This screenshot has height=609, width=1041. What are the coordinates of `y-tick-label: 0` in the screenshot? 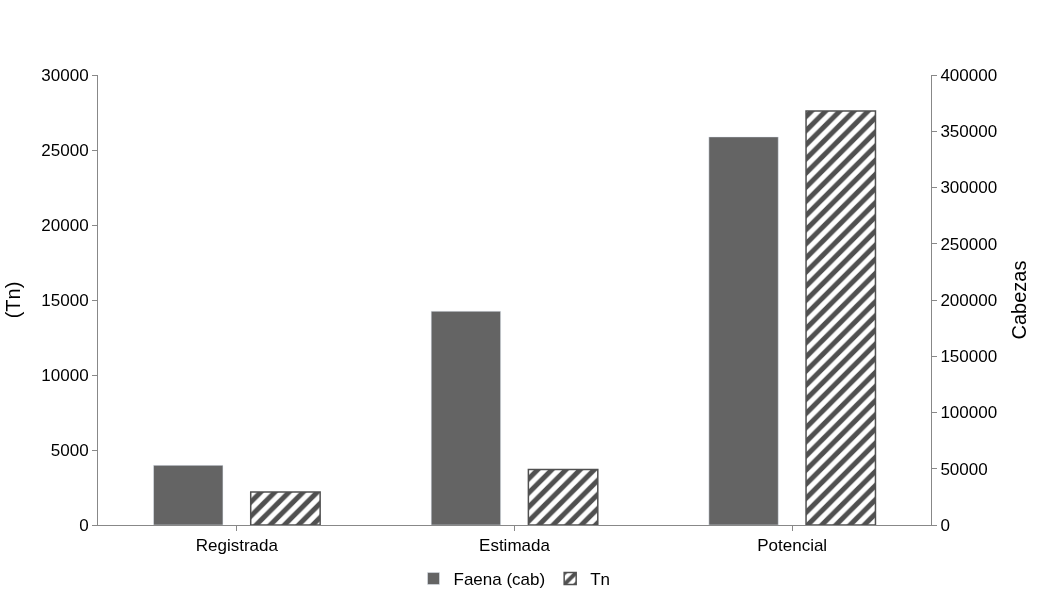 It's located at (84, 525).